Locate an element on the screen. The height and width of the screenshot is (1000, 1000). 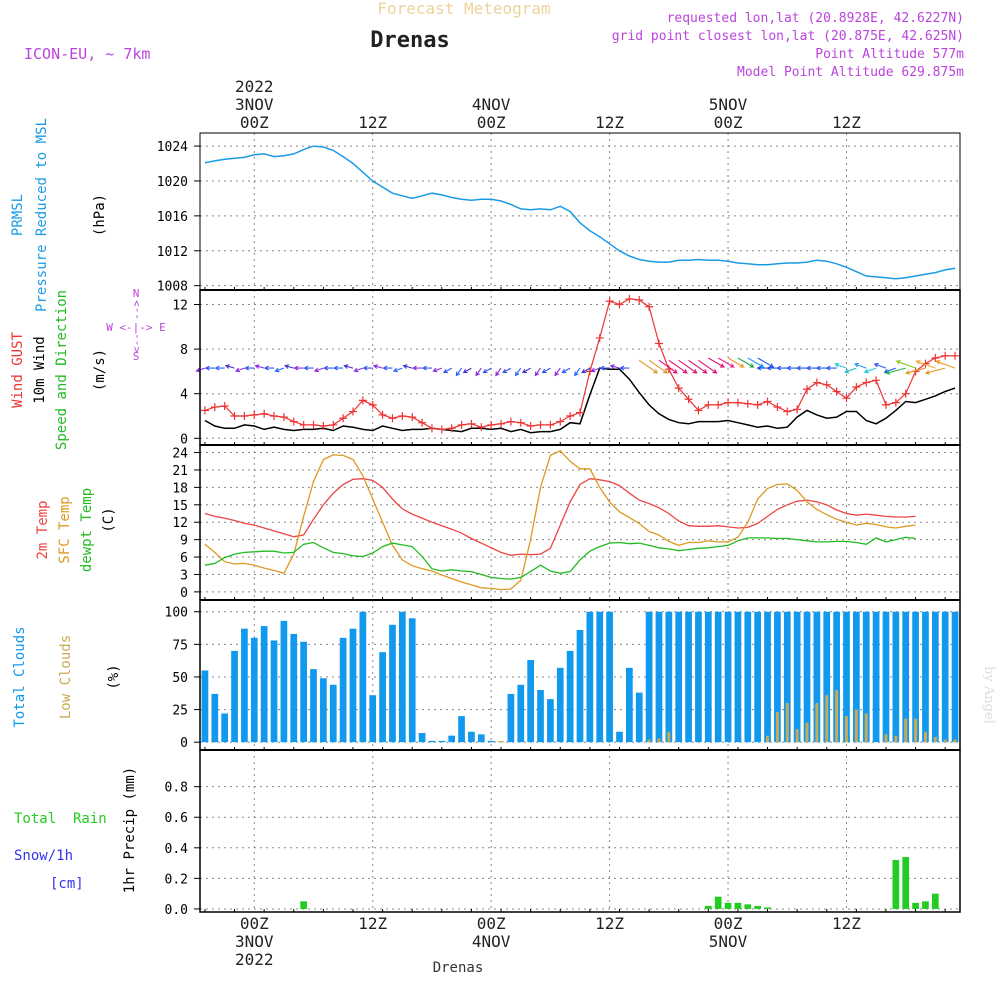
time-label-bottom: 4NOV is located at coordinates (491, 941).